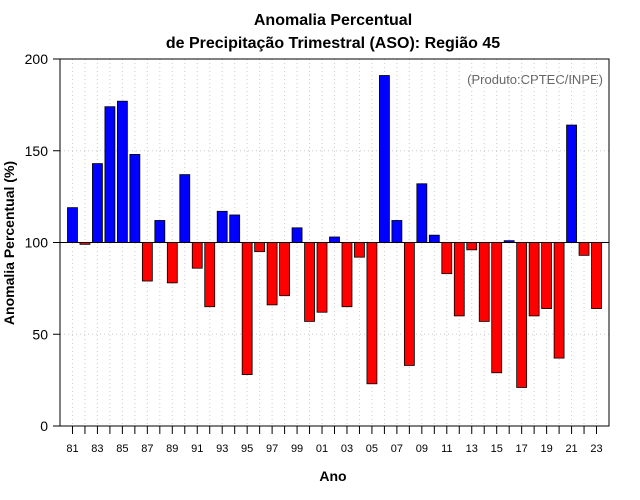  What do you see at coordinates (297, 449) in the screenshot?
I see `x-tick-label: 99` at bounding box center [297, 449].